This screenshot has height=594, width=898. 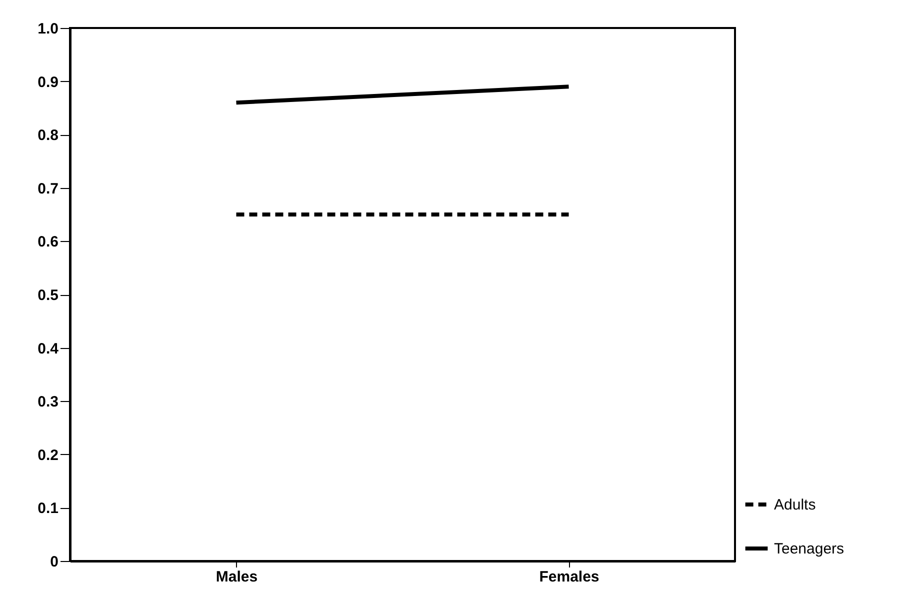 I want to click on x-tick-label: Males, so click(x=237, y=577).